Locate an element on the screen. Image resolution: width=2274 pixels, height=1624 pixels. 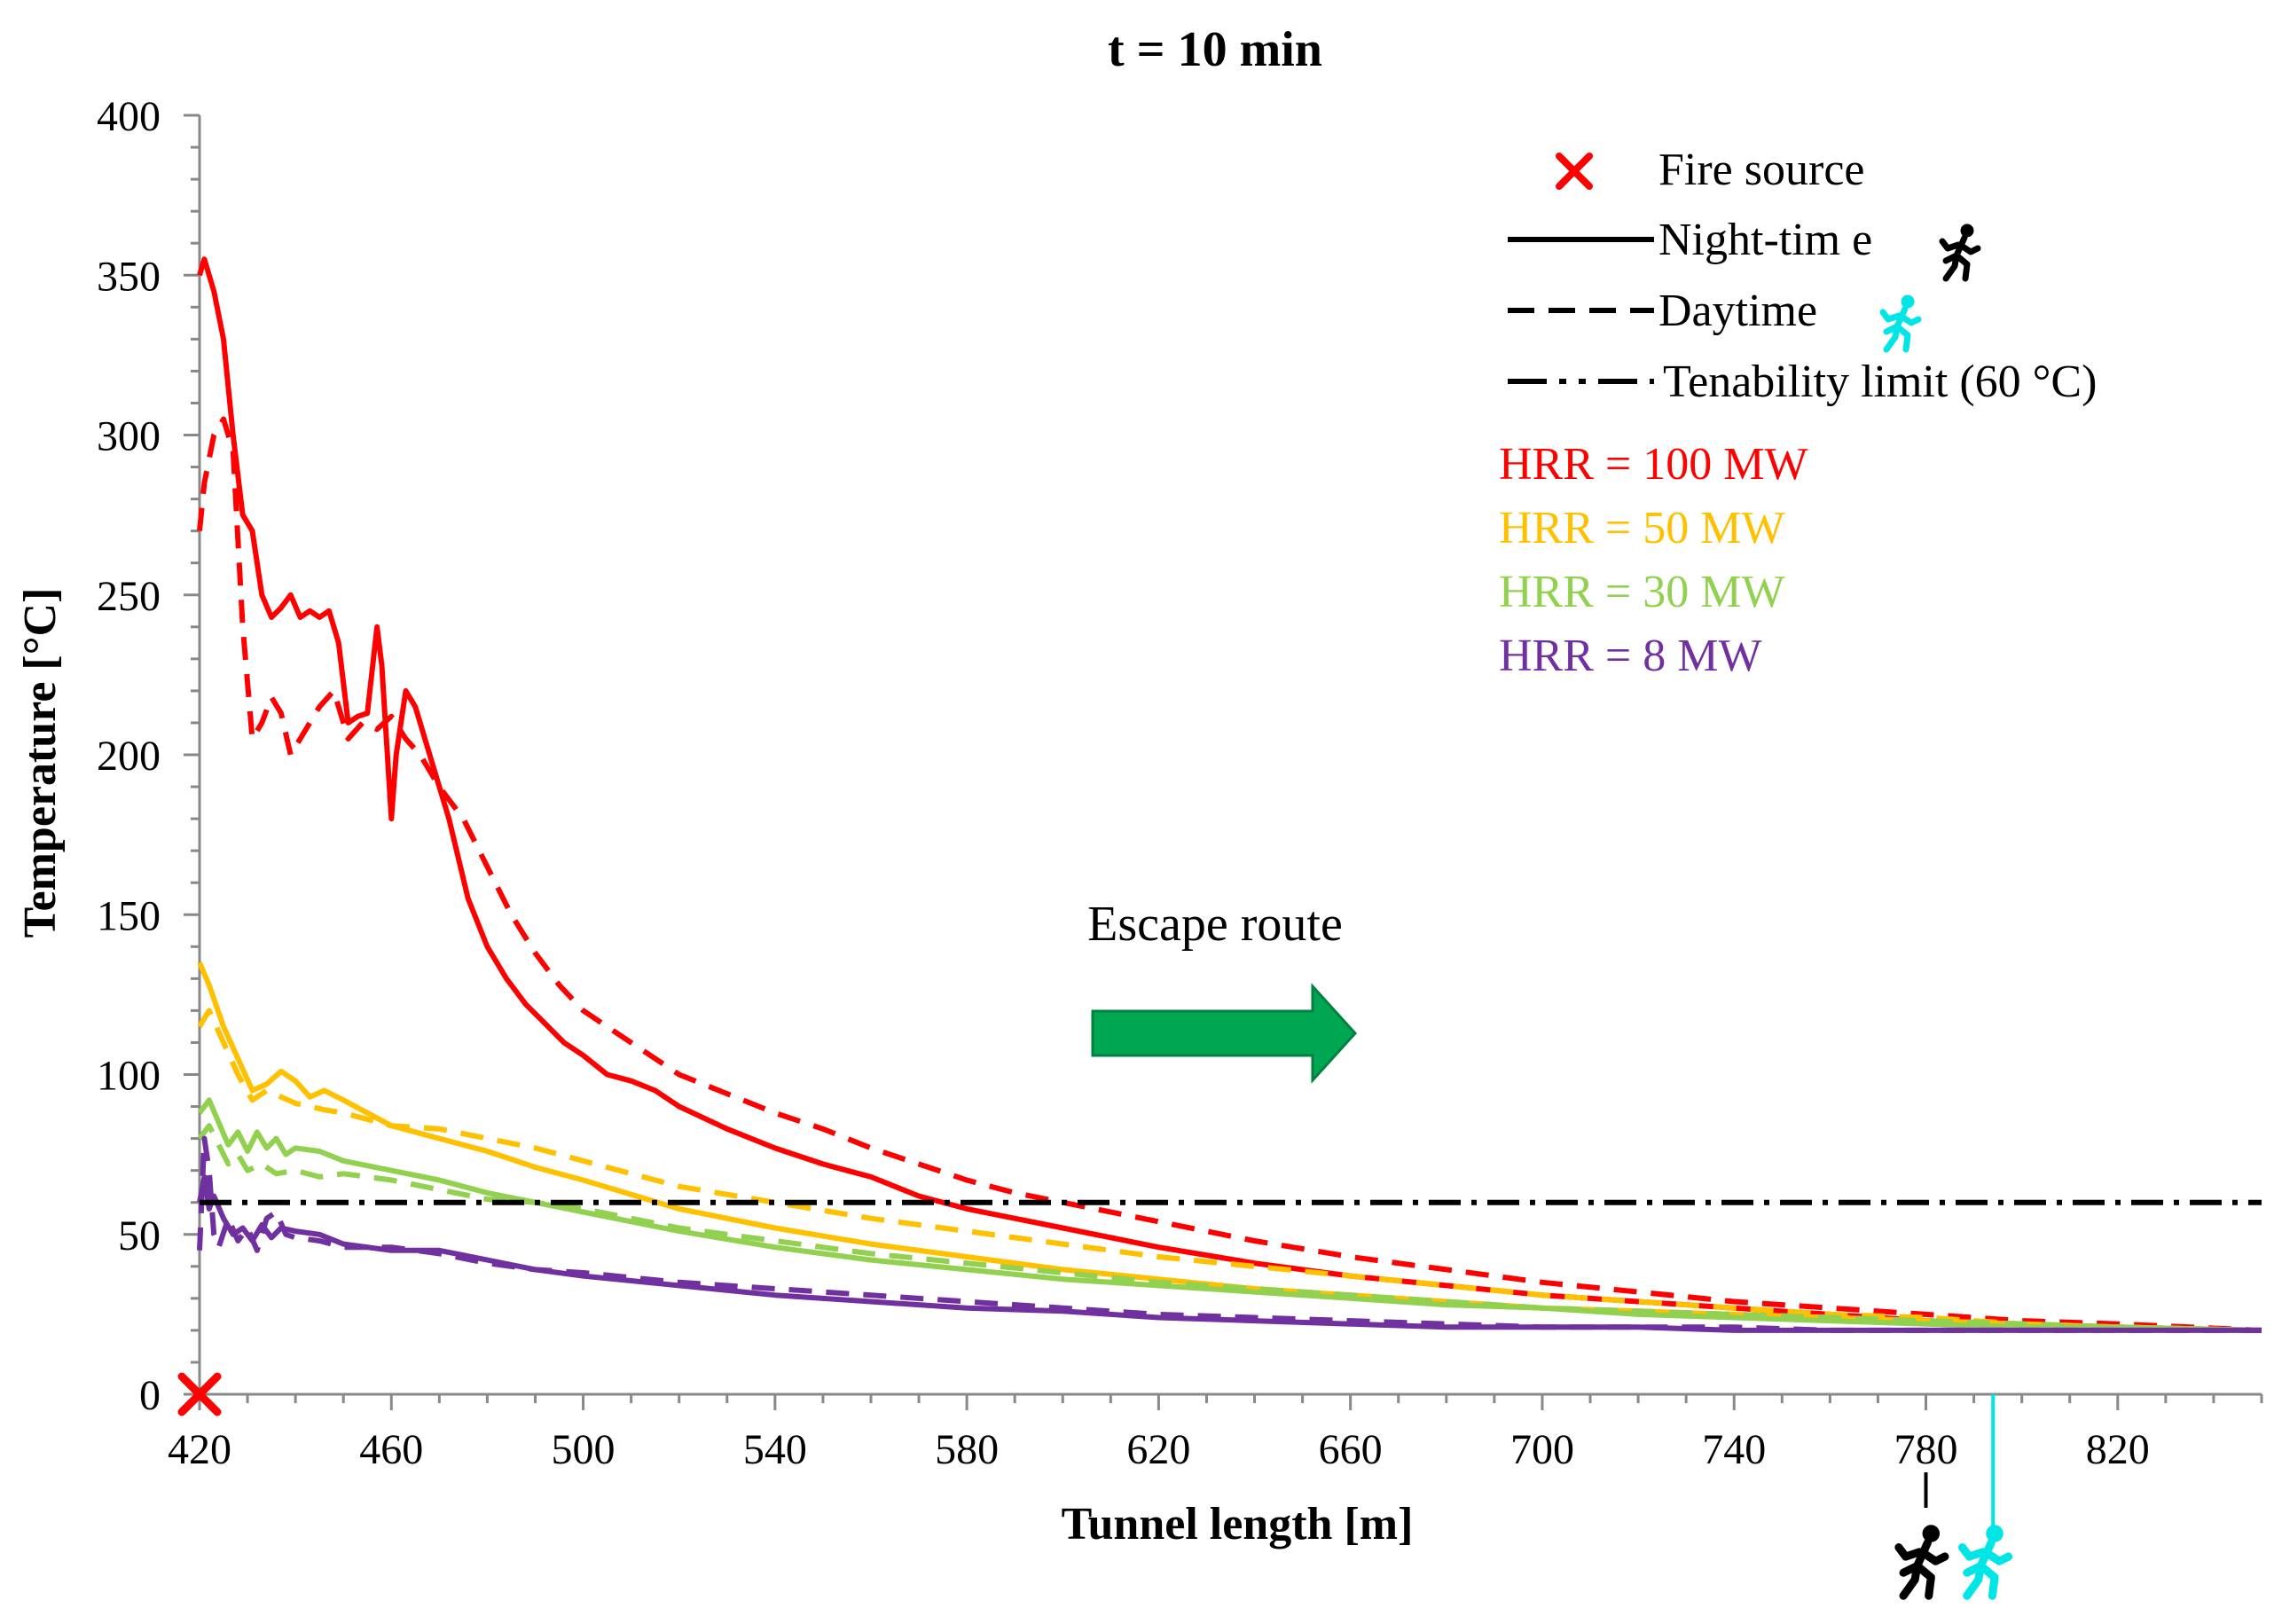
y-tick-label: 350 is located at coordinates (129, 277).